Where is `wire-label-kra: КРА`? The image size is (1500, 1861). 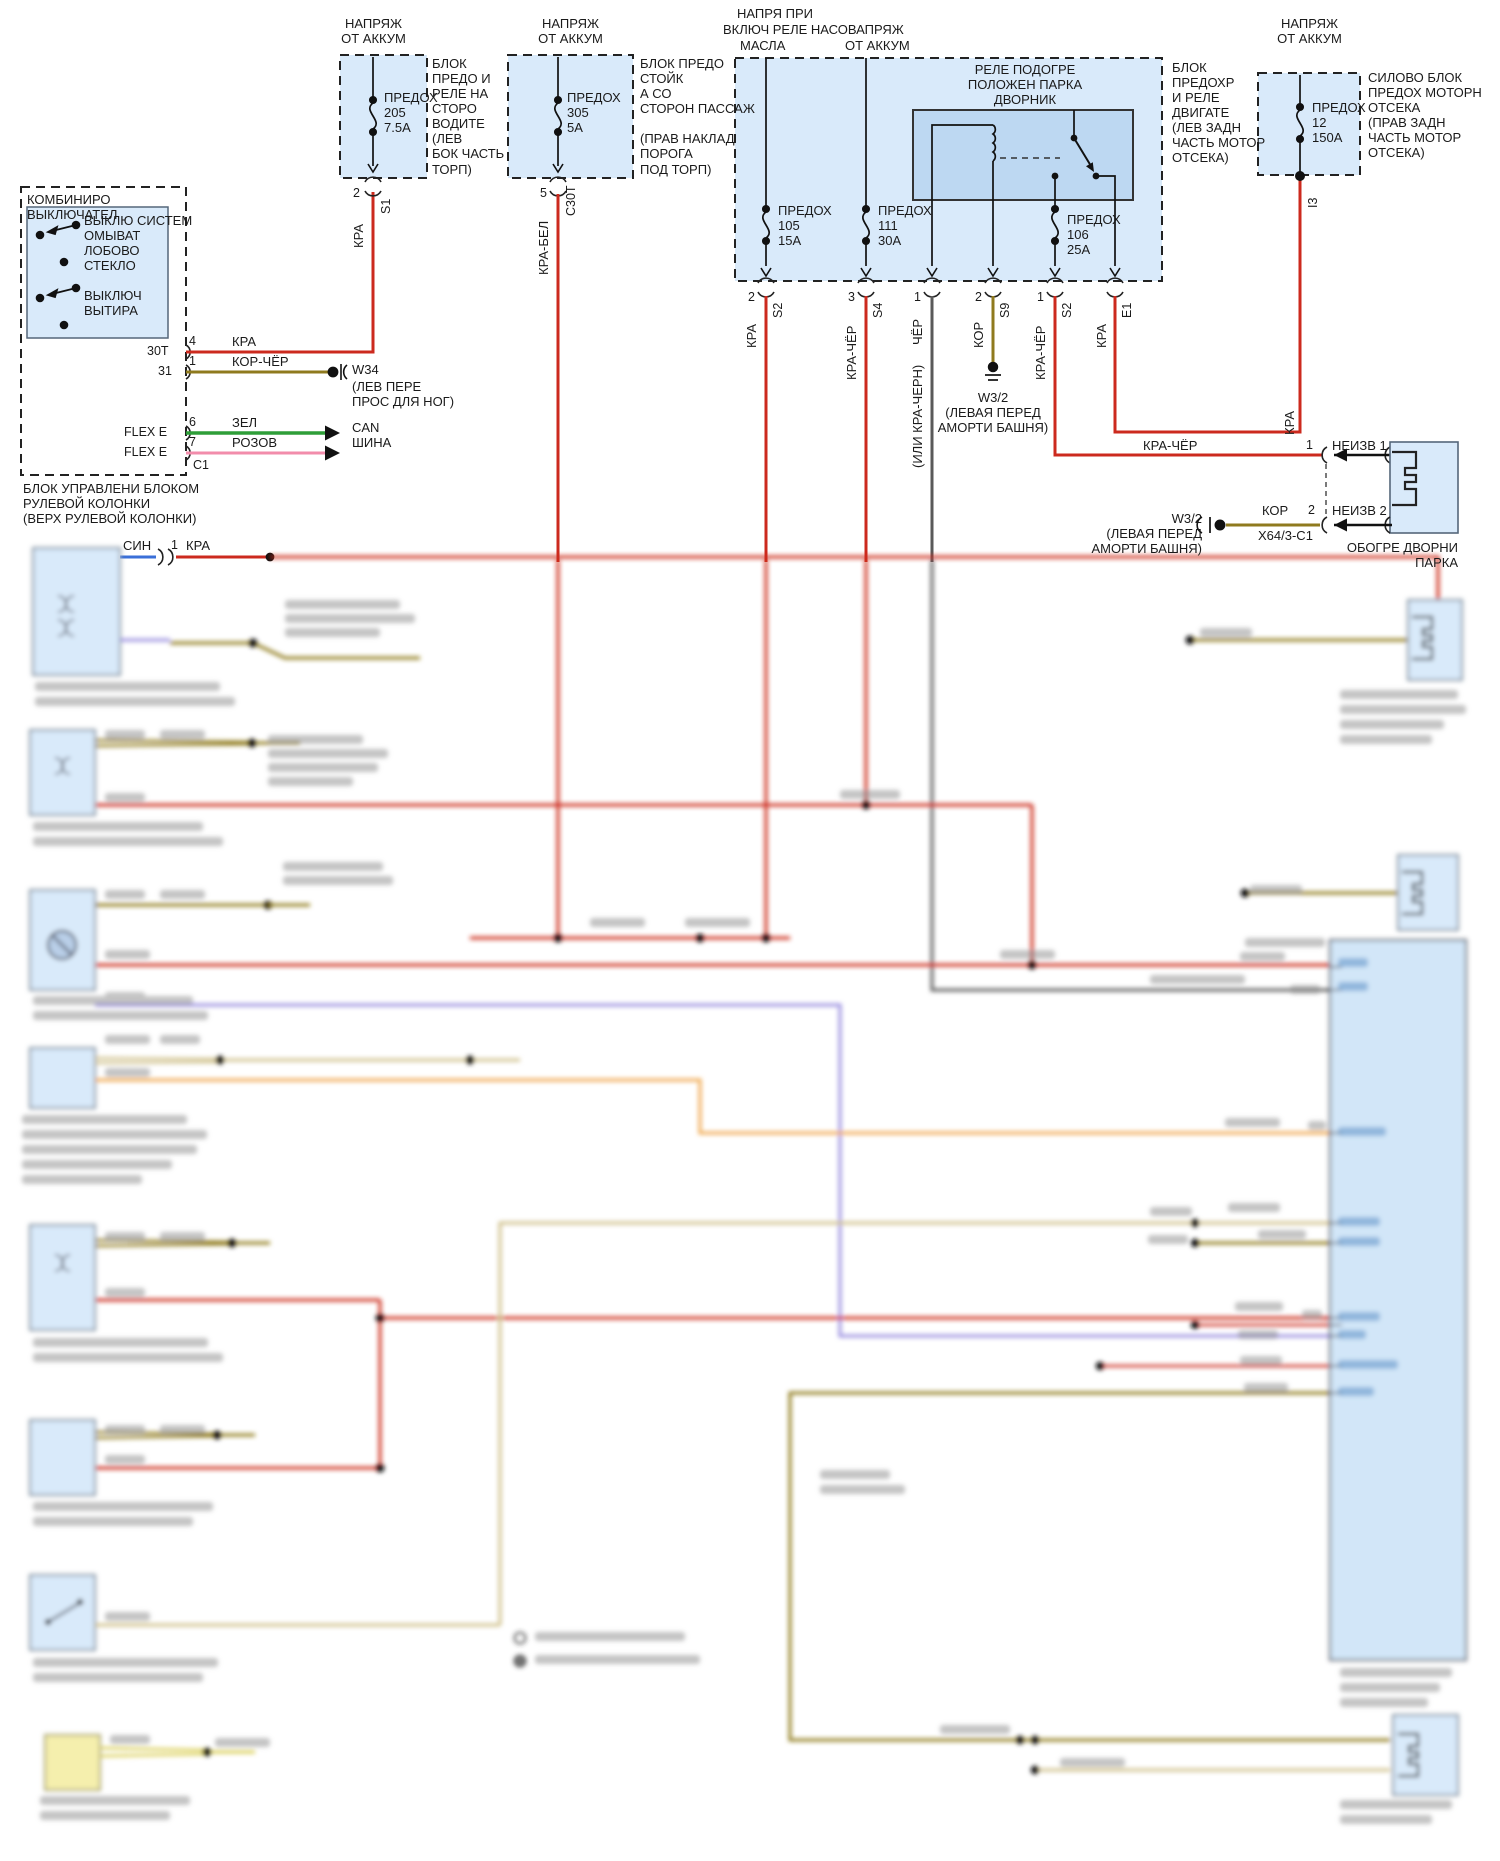 wire-label-kra: КРА is located at coordinates (244, 341).